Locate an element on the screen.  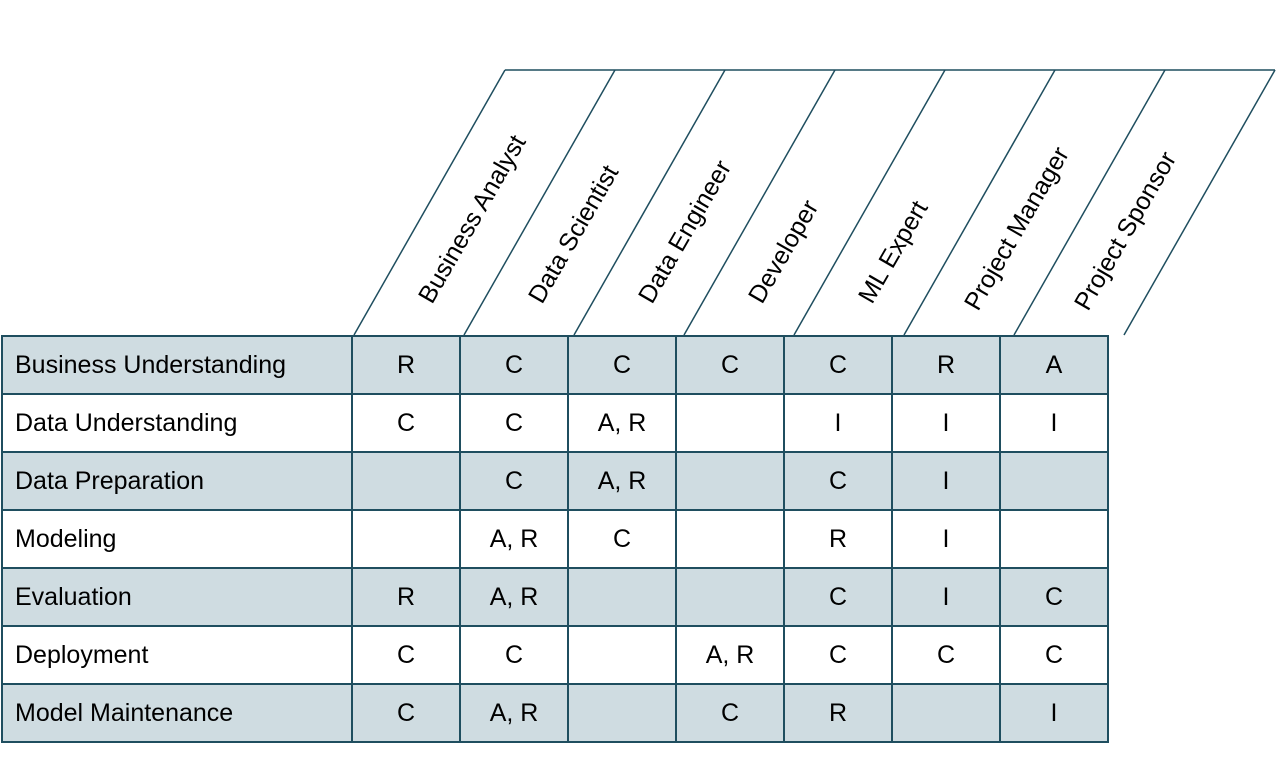
role-header-ml-expert: ML Expert is located at coordinates (893, 252).